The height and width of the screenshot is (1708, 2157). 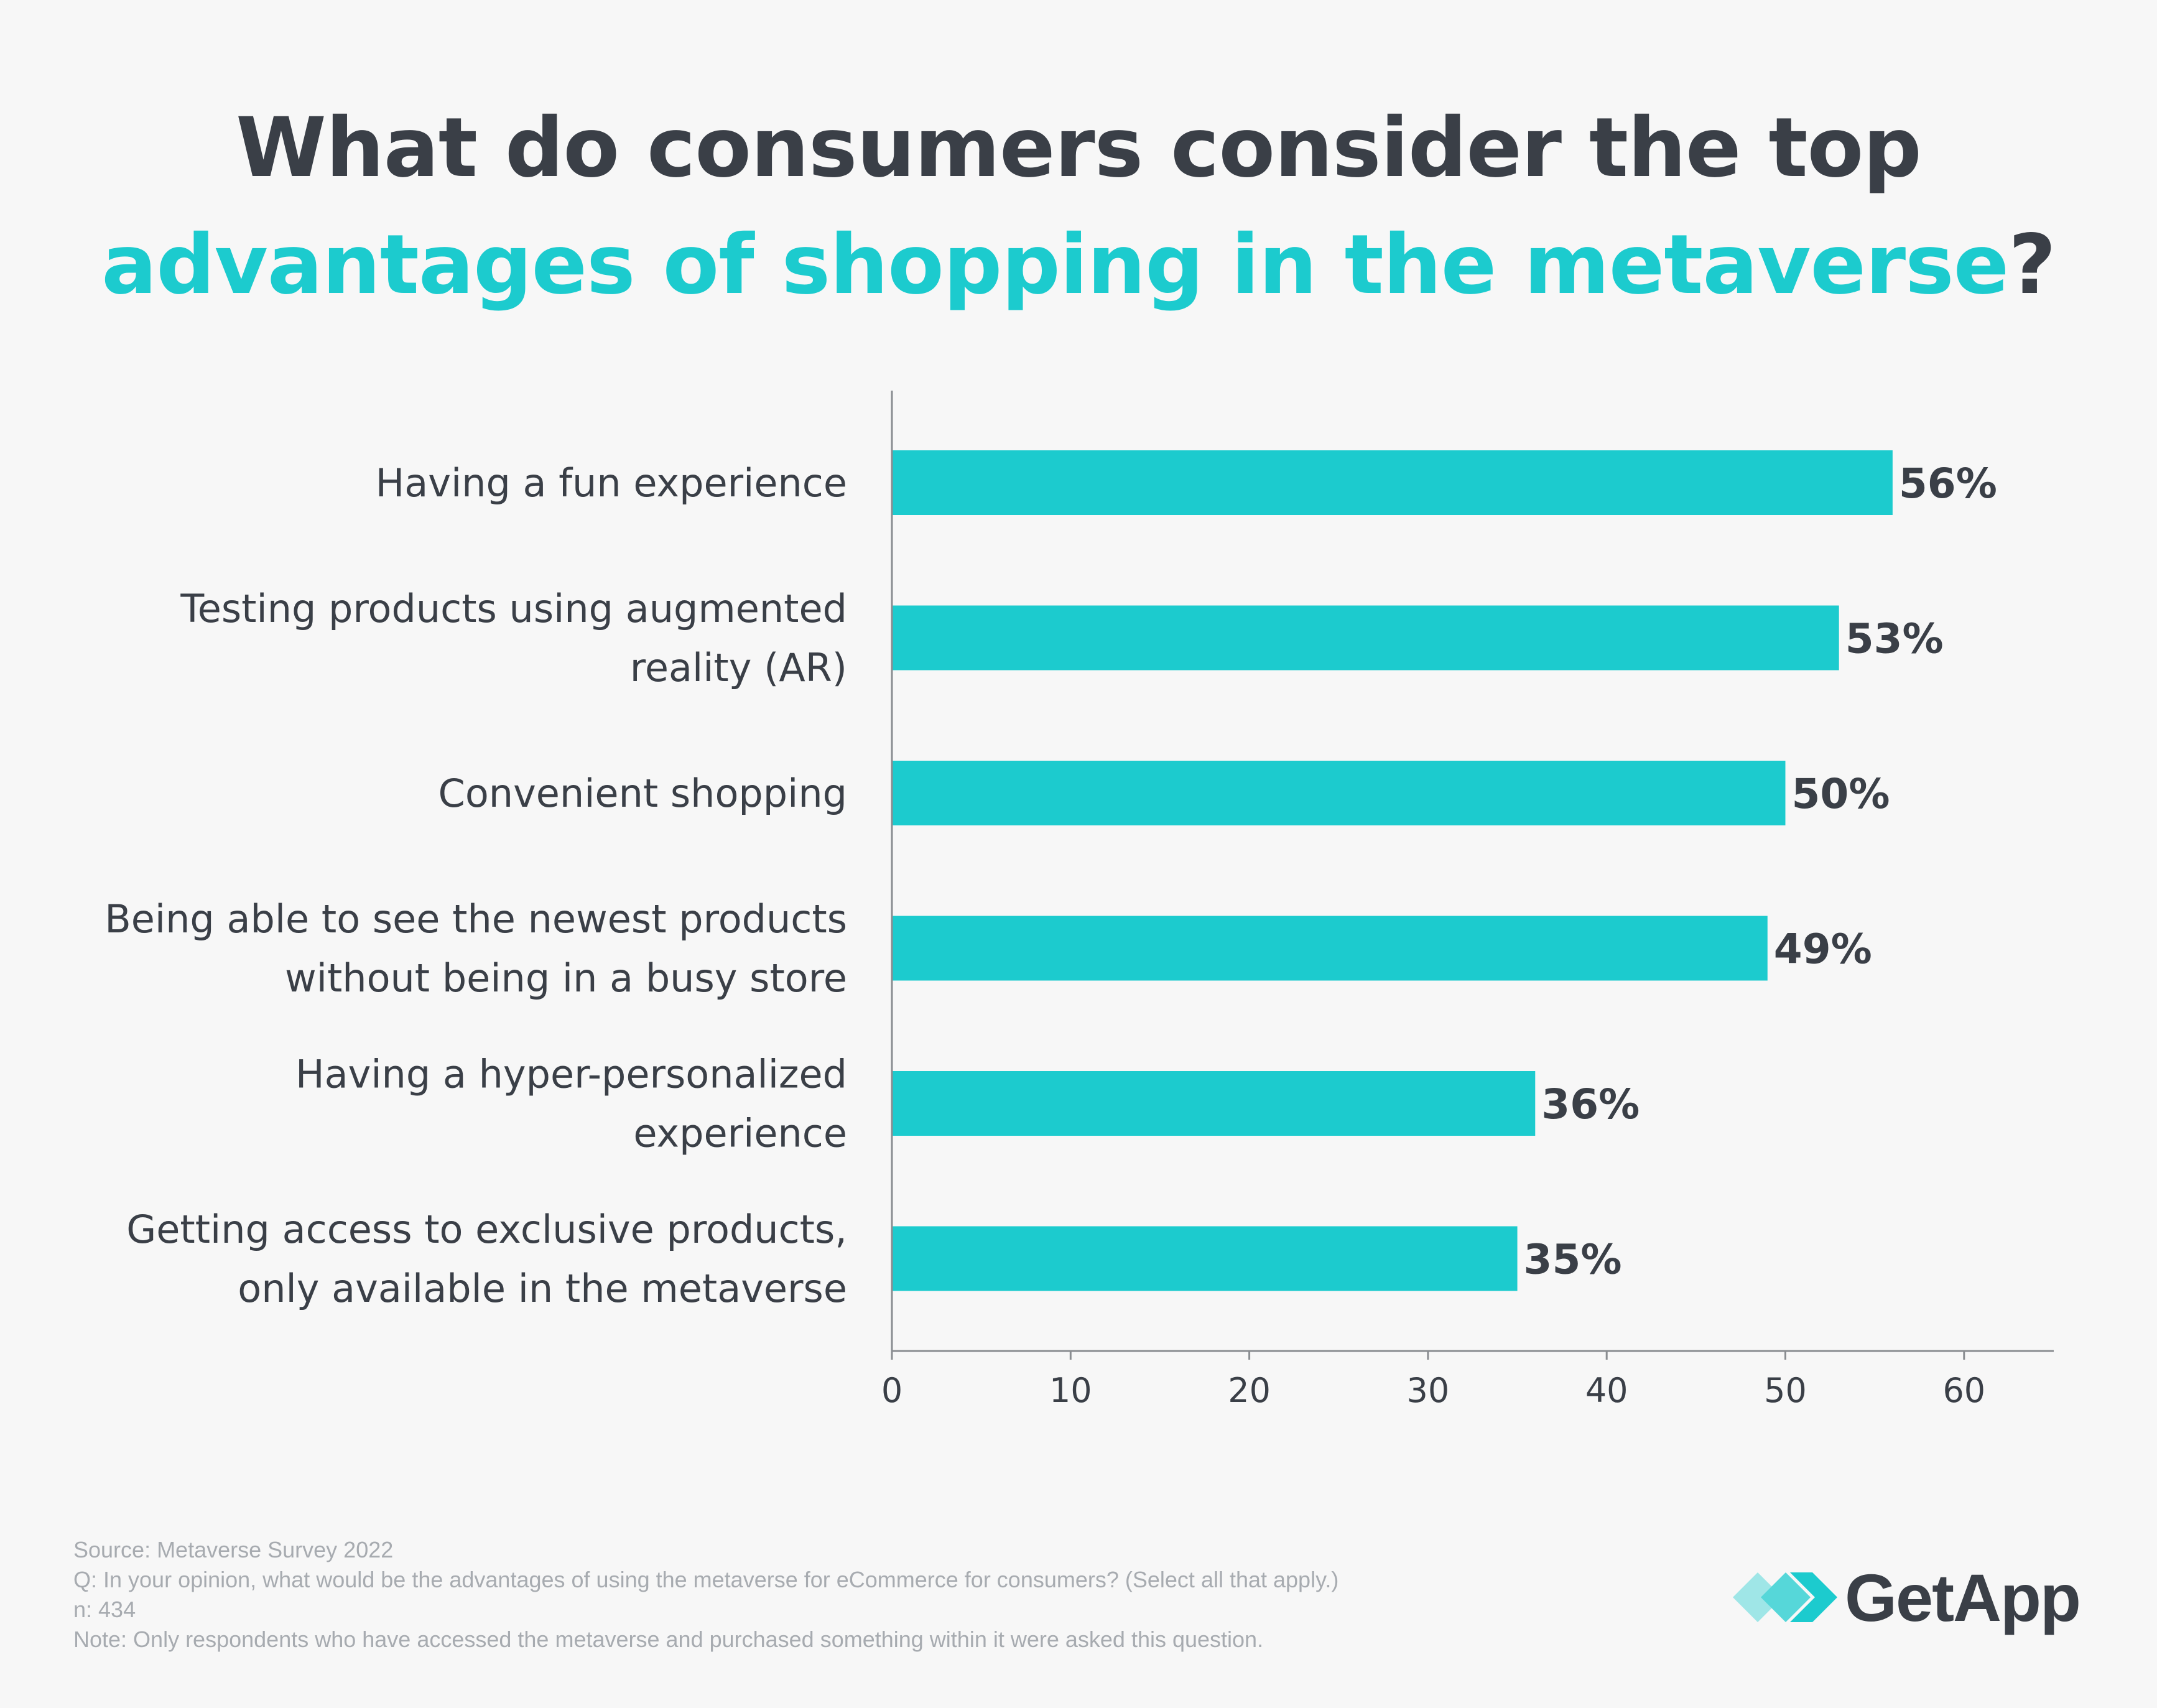 I want to click on getapp-logo-text: GetApp, so click(x=1963, y=1597).